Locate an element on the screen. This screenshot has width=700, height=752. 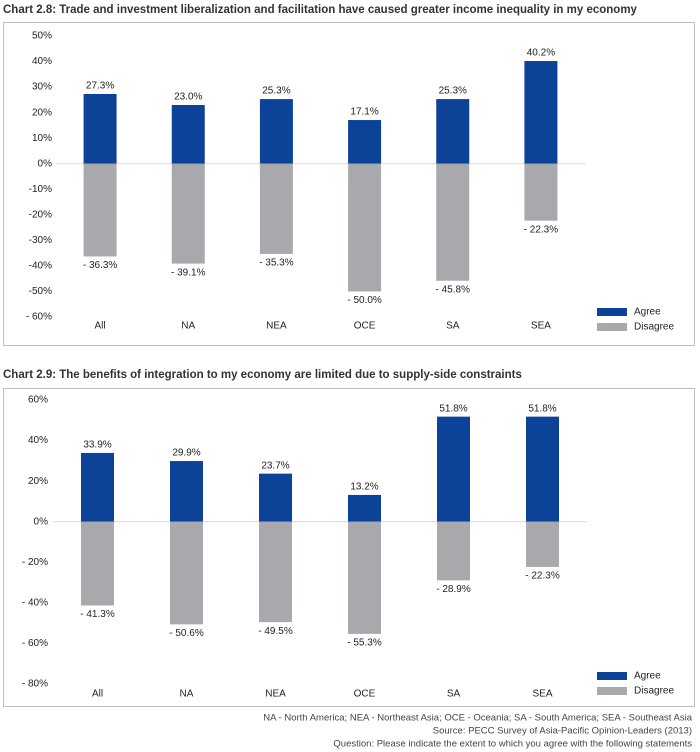
value-label: 27.3% is located at coordinates (100, 86).